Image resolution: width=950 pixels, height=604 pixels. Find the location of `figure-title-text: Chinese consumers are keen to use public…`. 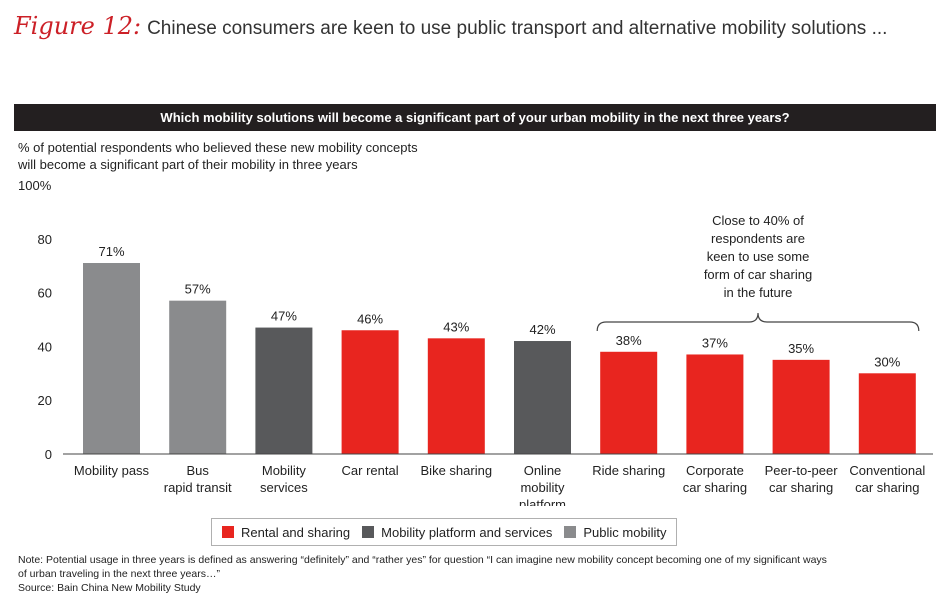

figure-title-text: Chinese consumers are keen to use public… is located at coordinates (517, 28).